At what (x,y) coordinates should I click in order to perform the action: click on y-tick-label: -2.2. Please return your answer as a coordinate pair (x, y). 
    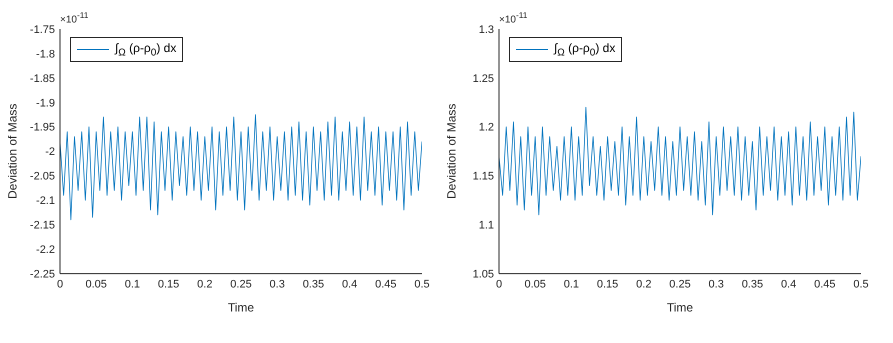
    Looking at the image, I should click on (45, 250).